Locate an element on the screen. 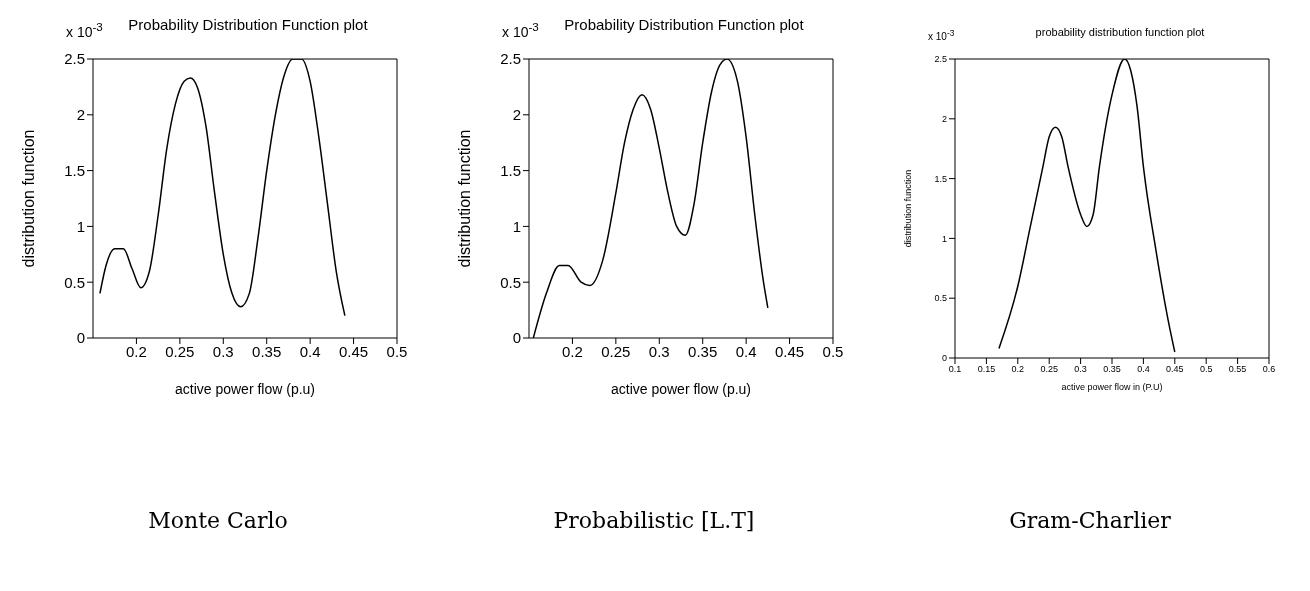  text: Gram-Charlier is located at coordinates (1090, 520).